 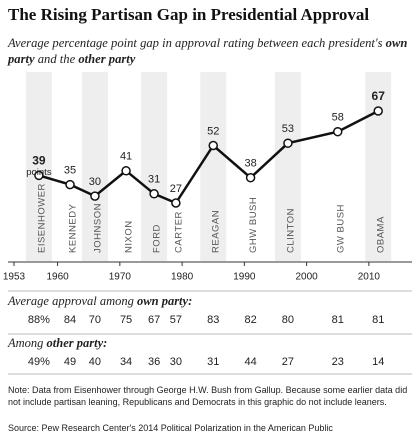 What do you see at coordinates (73, 228) in the screenshot?
I see `president-label: KENNEDY` at bounding box center [73, 228].